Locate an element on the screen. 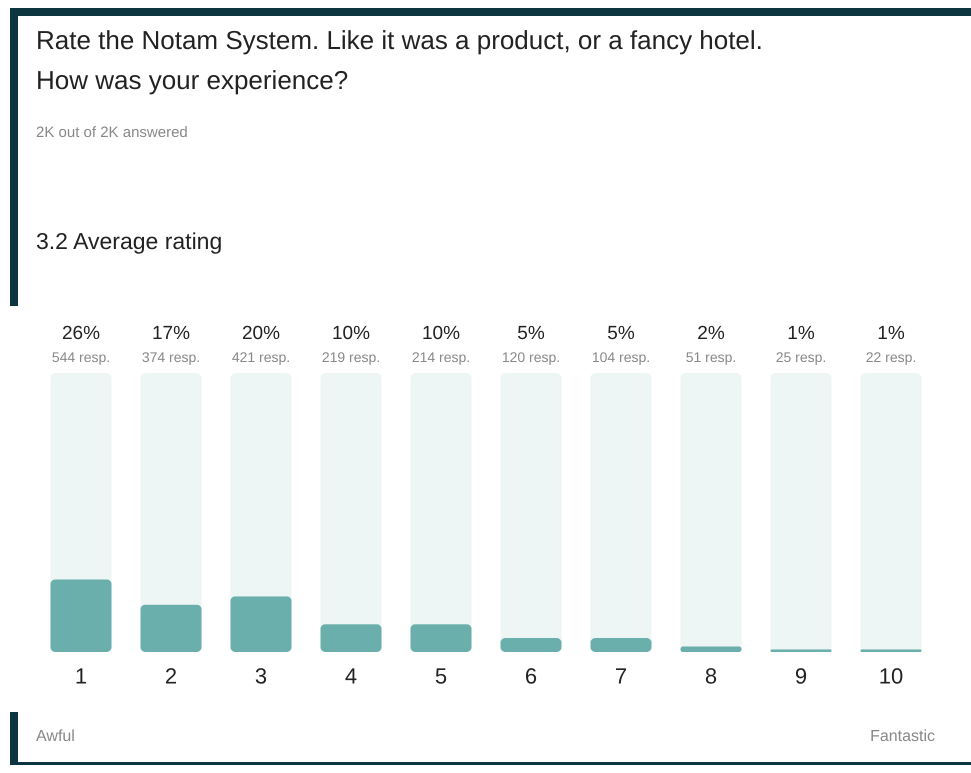 The image size is (971, 773). text: 25 resp. is located at coordinates (801, 357).